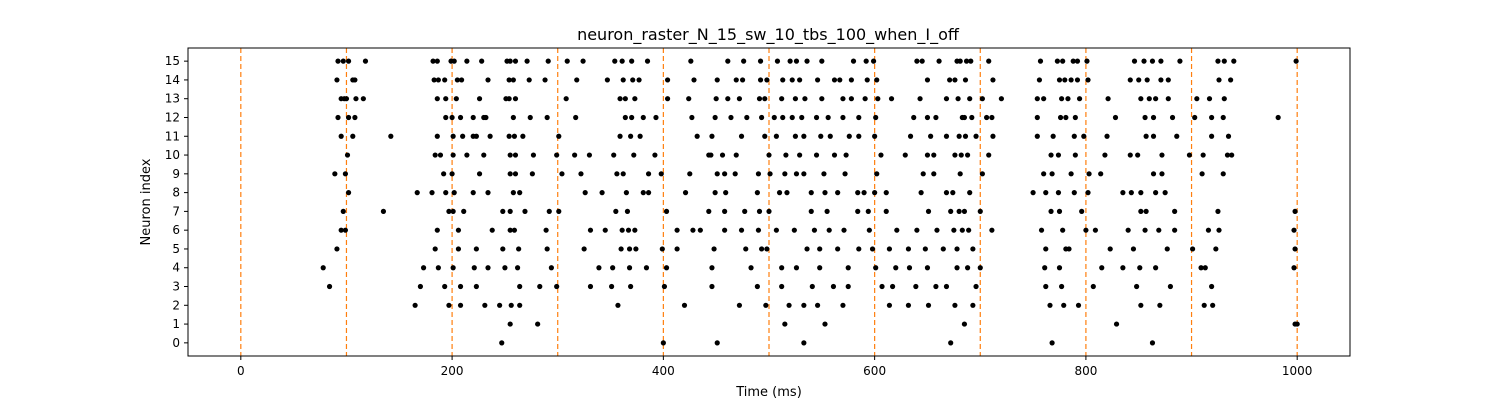 This screenshot has width=1500, height=404. I want to click on y-tick-label: 12, so click(172, 117).